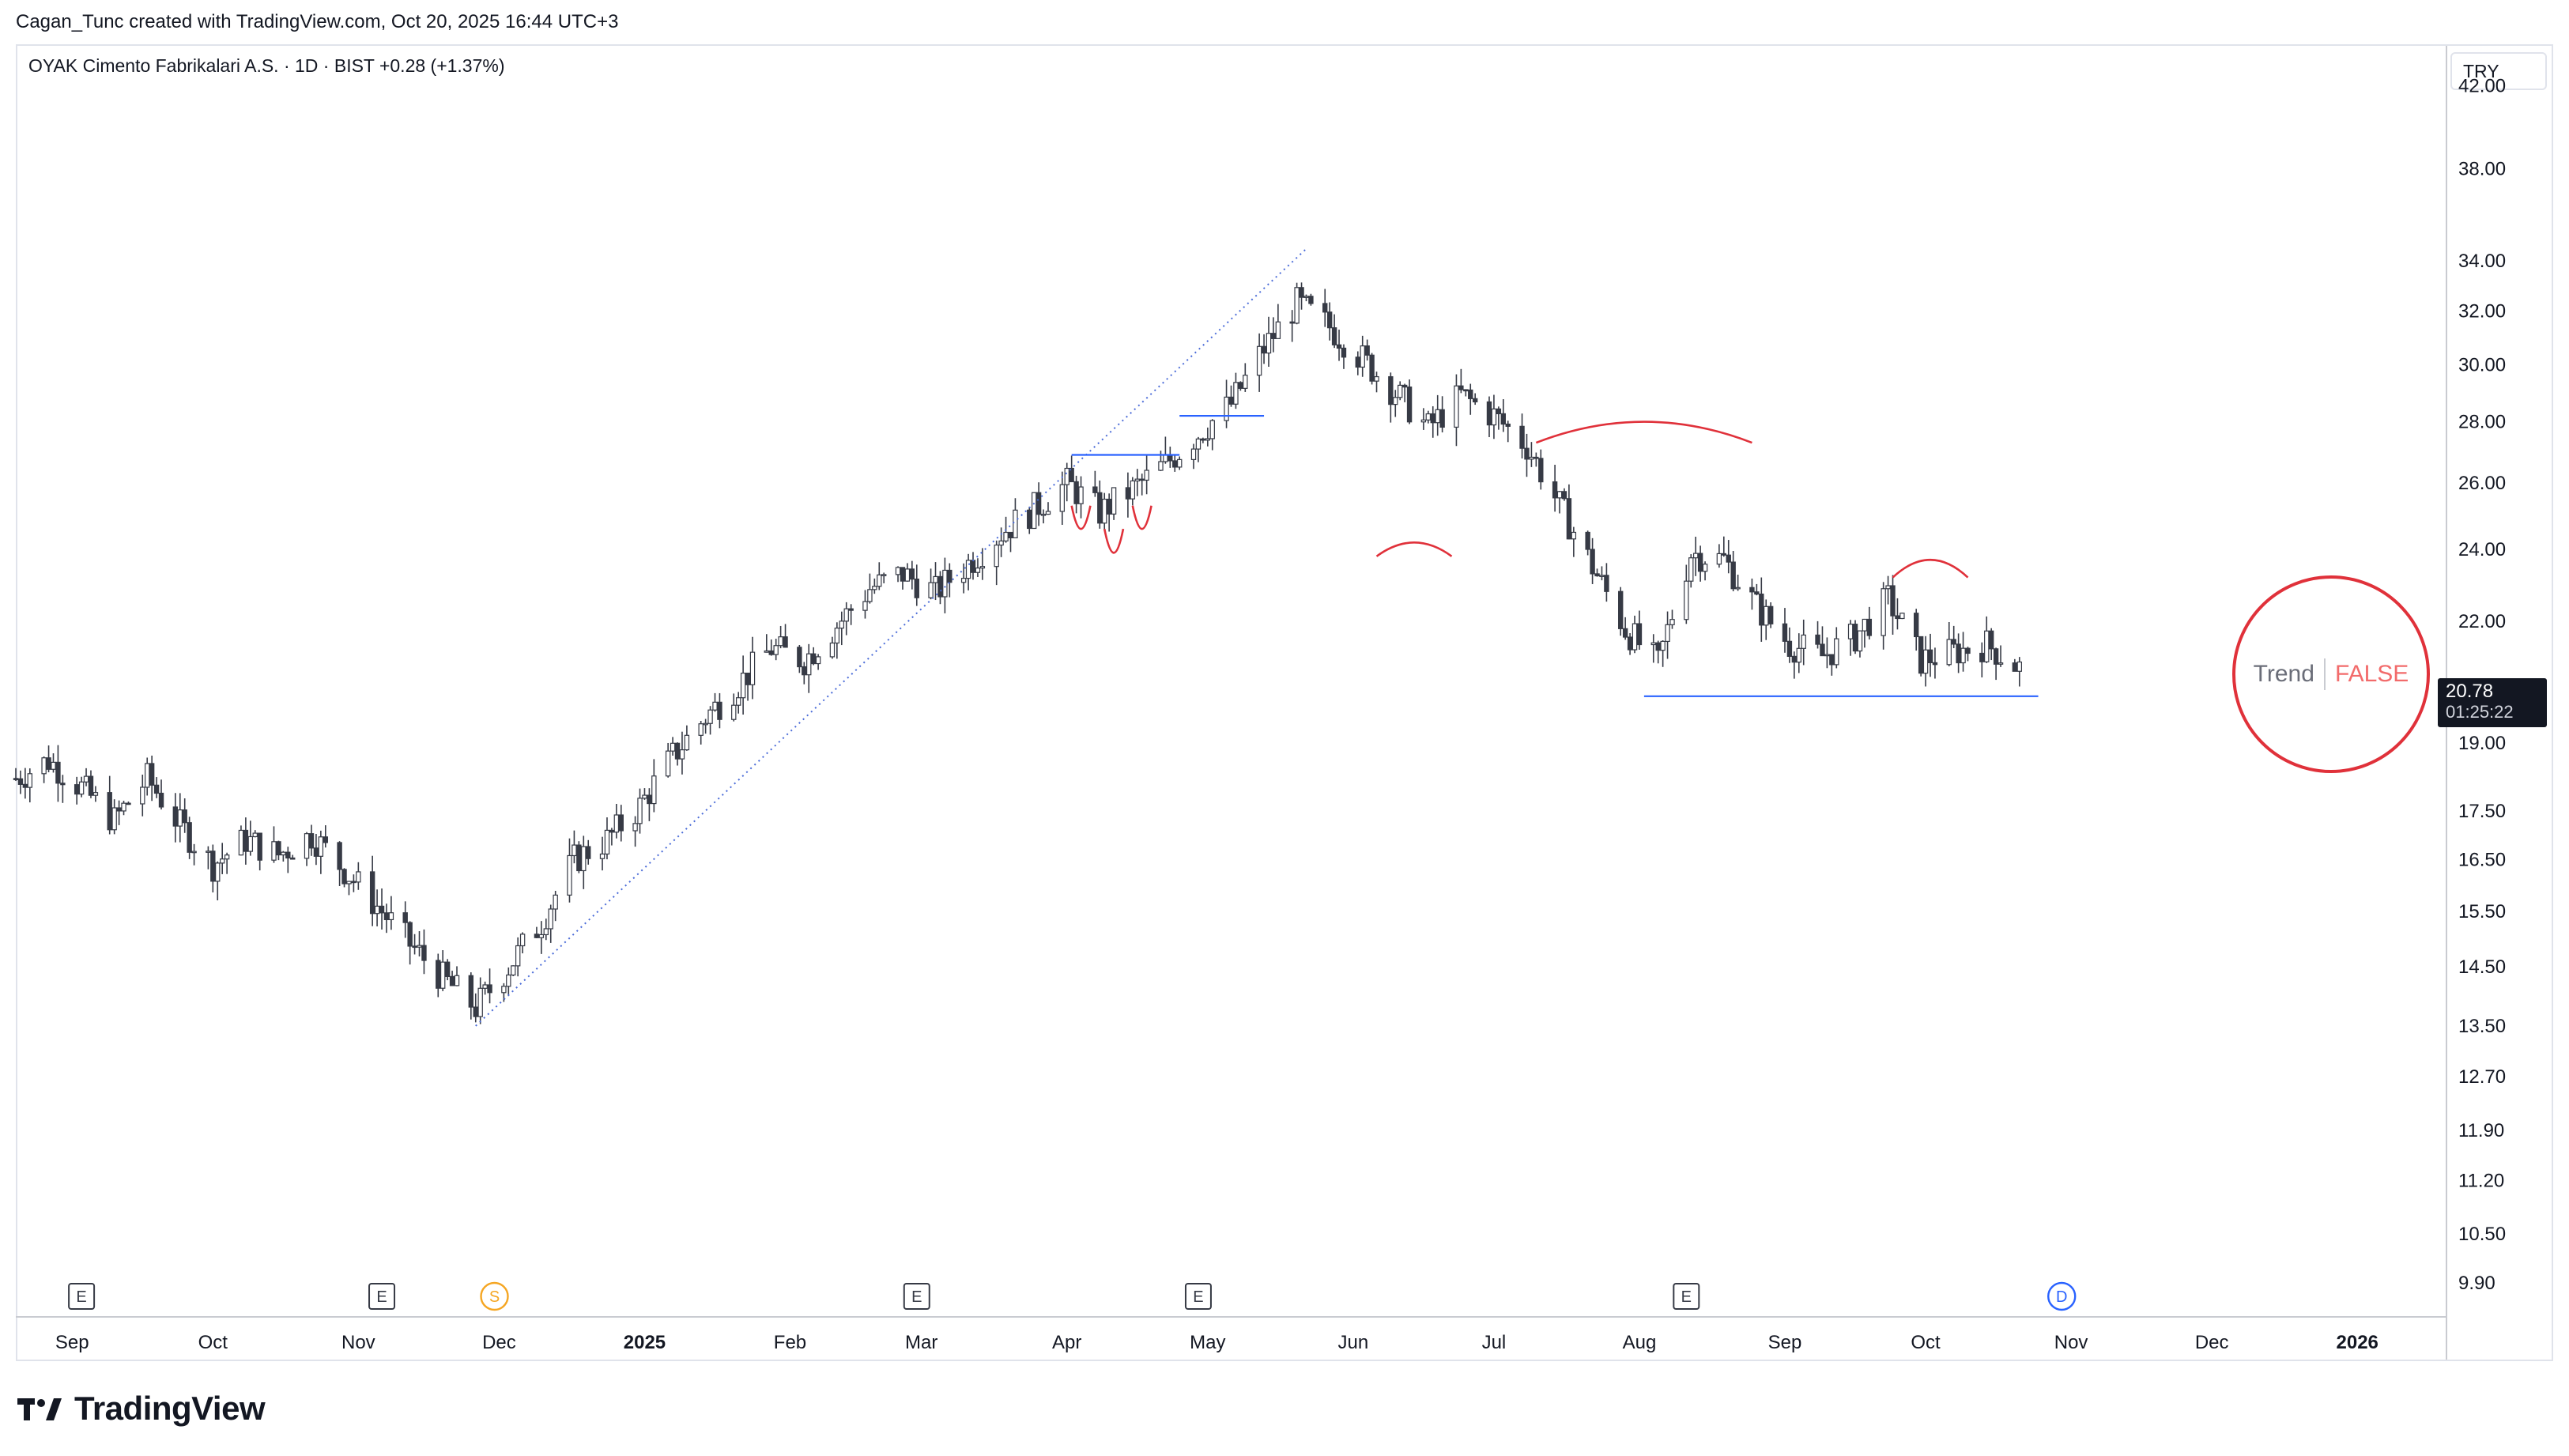 The image size is (2569, 1456). What do you see at coordinates (2324, 674) in the screenshot?
I see `trend-separator` at bounding box center [2324, 674].